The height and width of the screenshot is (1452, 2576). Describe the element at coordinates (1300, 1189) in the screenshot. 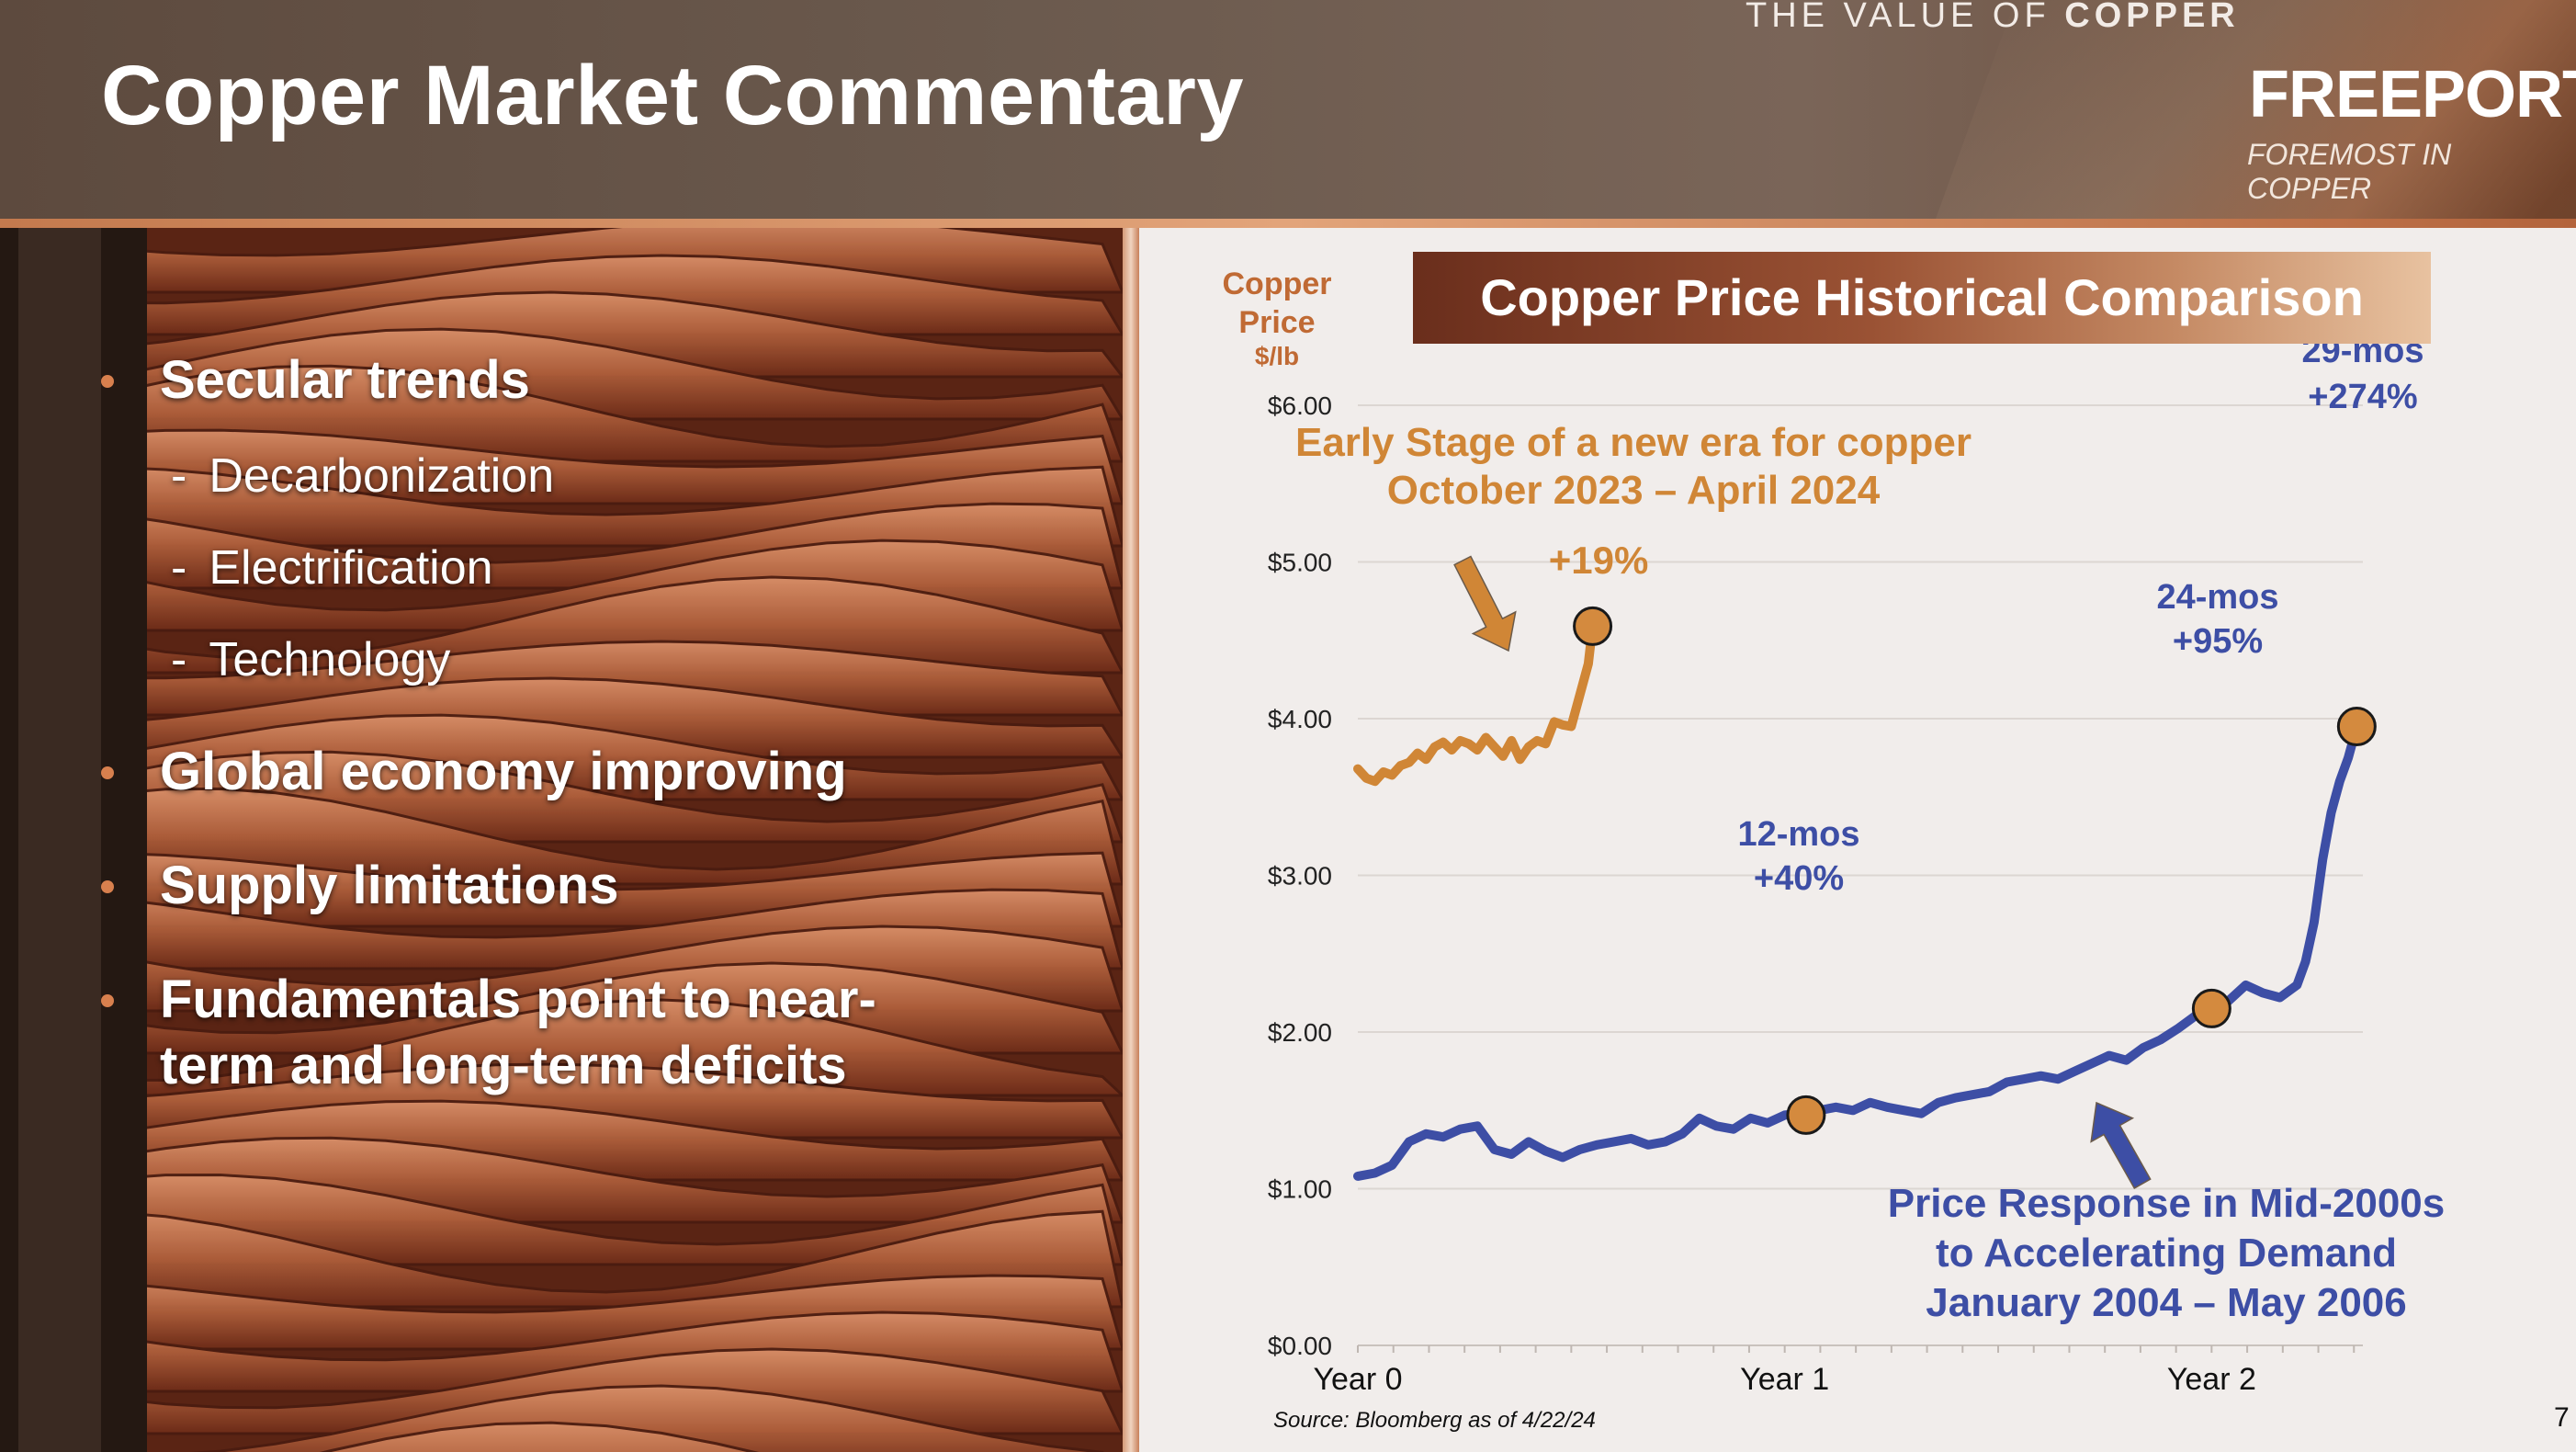

I see `y-tick-label: $1.00` at that location.